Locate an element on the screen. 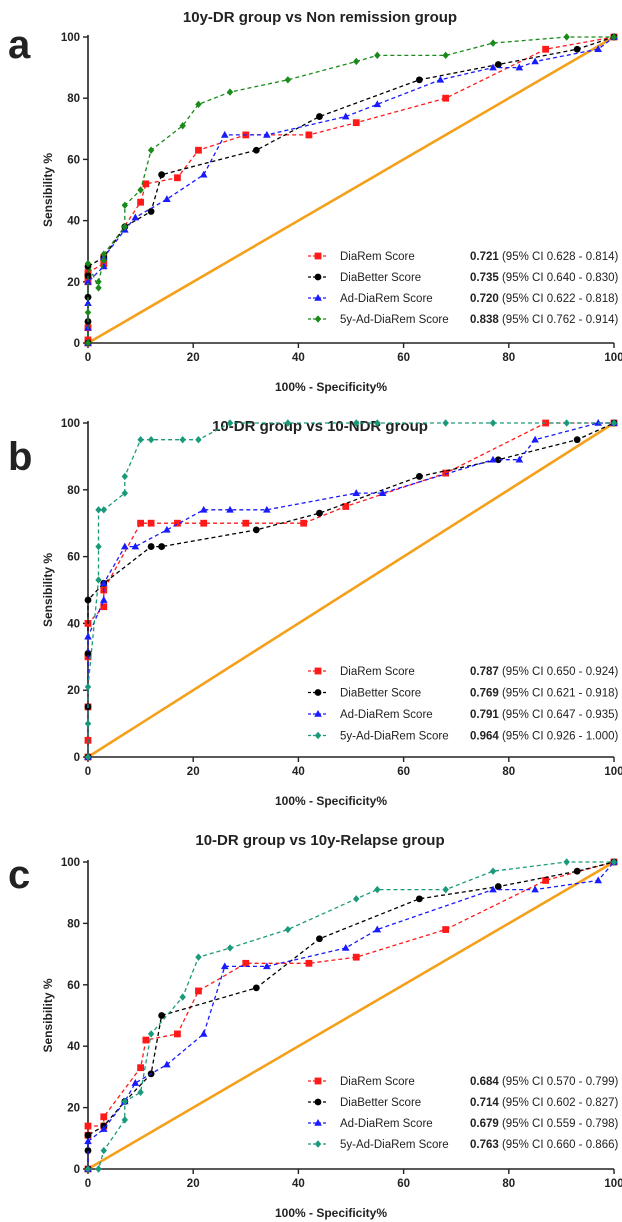 This screenshot has width=622, height=1222. x-tick-label: 0 is located at coordinates (88, 1184).